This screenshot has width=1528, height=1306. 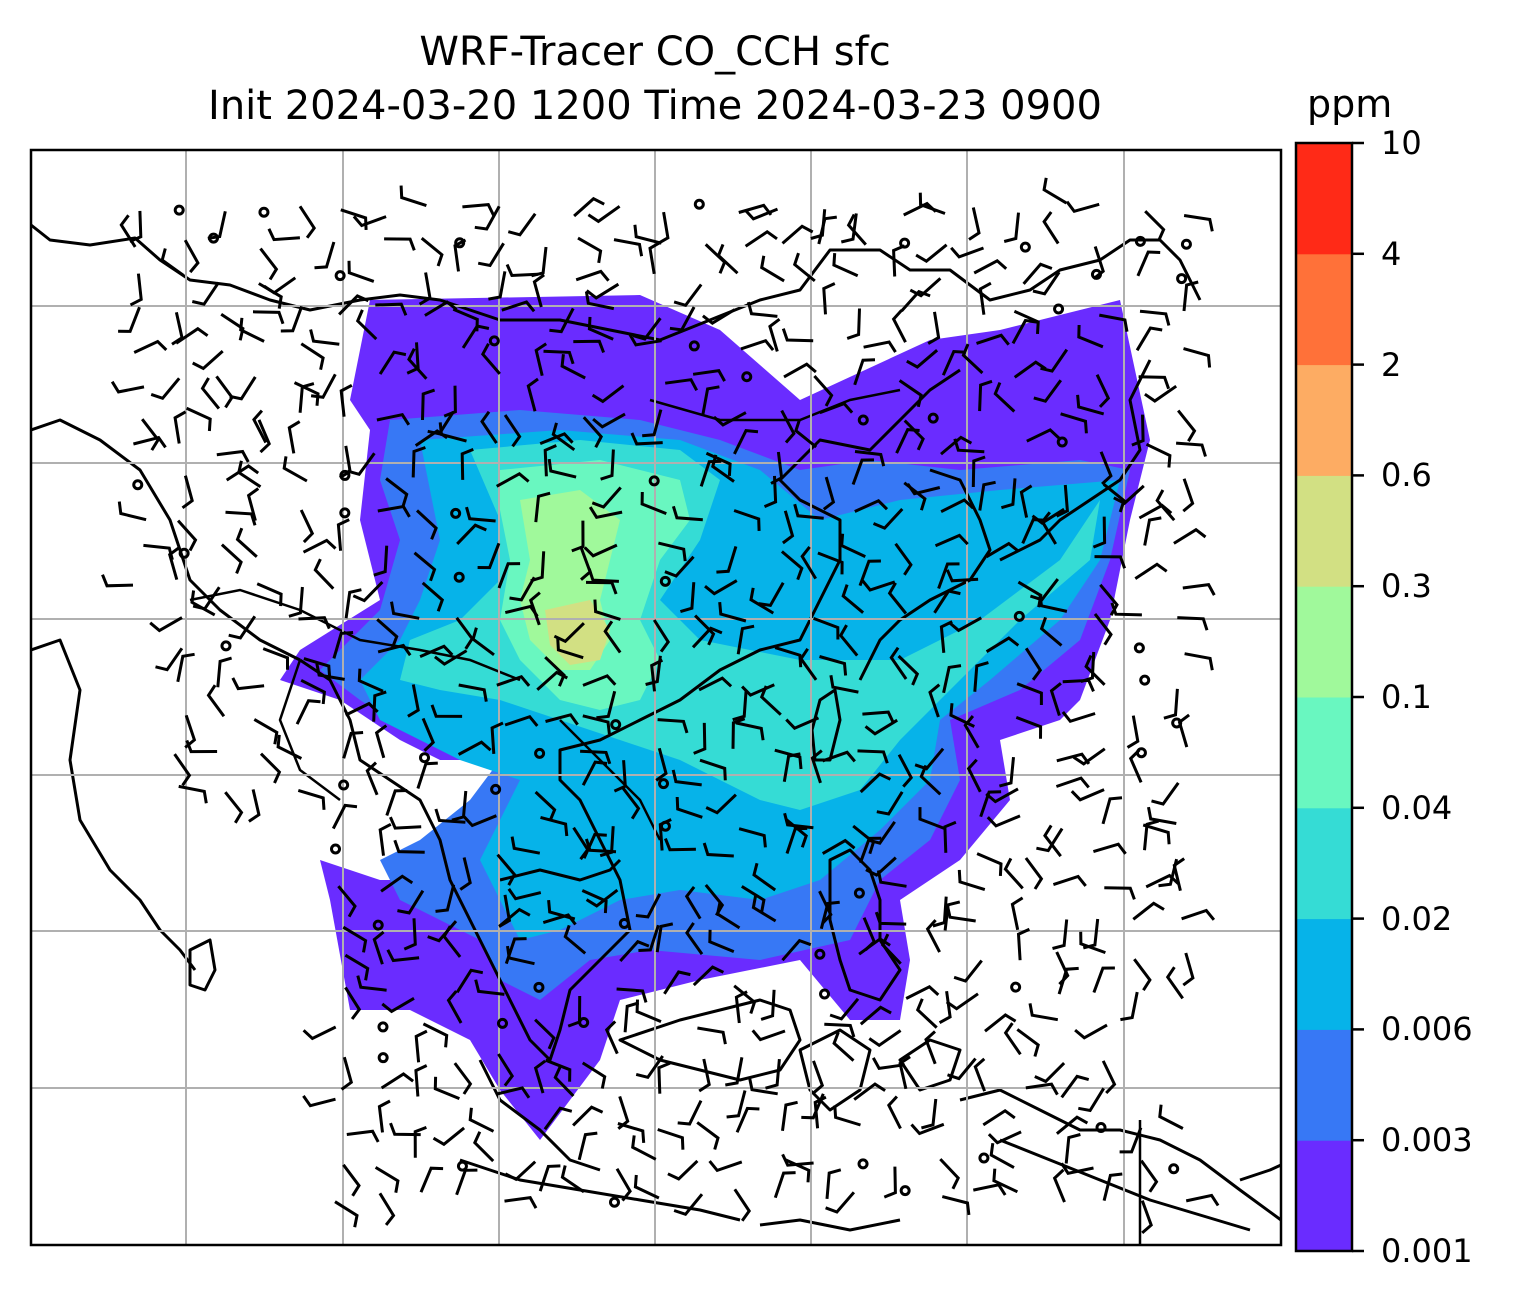 What do you see at coordinates (1324, 753) in the screenshot?
I see `colorbar-band` at bounding box center [1324, 753].